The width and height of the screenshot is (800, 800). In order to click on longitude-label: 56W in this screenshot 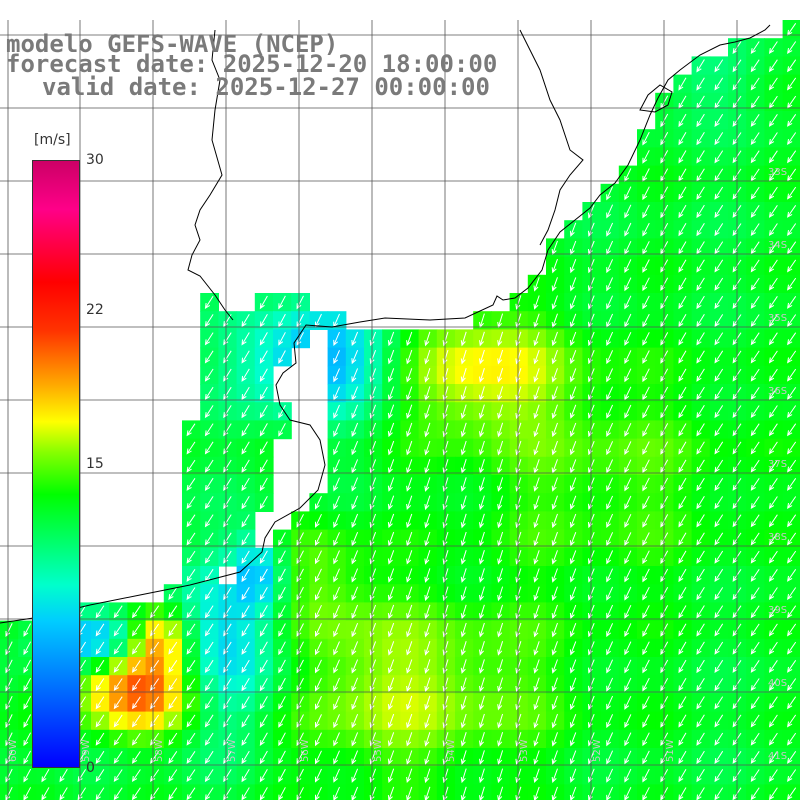, I will do `click(305, 750)`.